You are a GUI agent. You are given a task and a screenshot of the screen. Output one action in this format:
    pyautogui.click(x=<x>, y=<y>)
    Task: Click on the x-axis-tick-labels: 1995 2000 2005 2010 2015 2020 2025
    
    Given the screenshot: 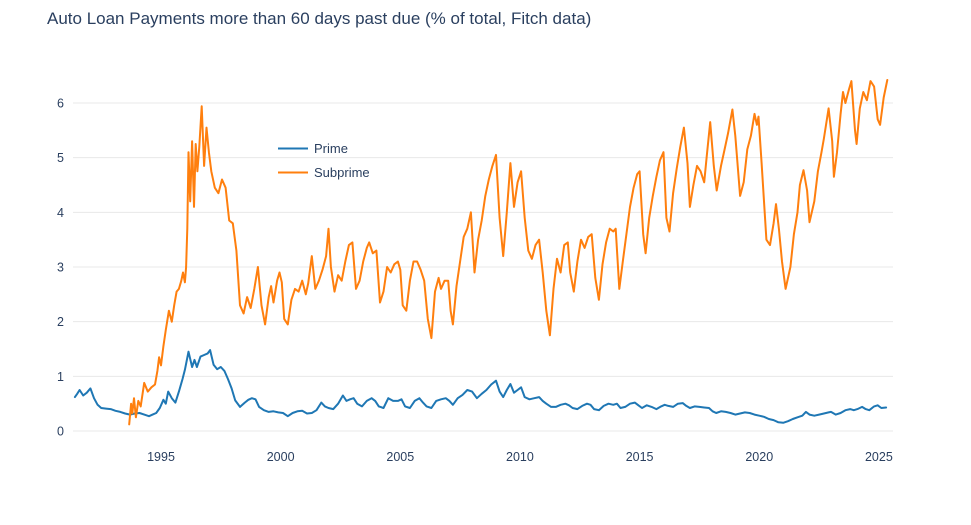 What is the action you would take?
    pyautogui.click(x=520, y=457)
    